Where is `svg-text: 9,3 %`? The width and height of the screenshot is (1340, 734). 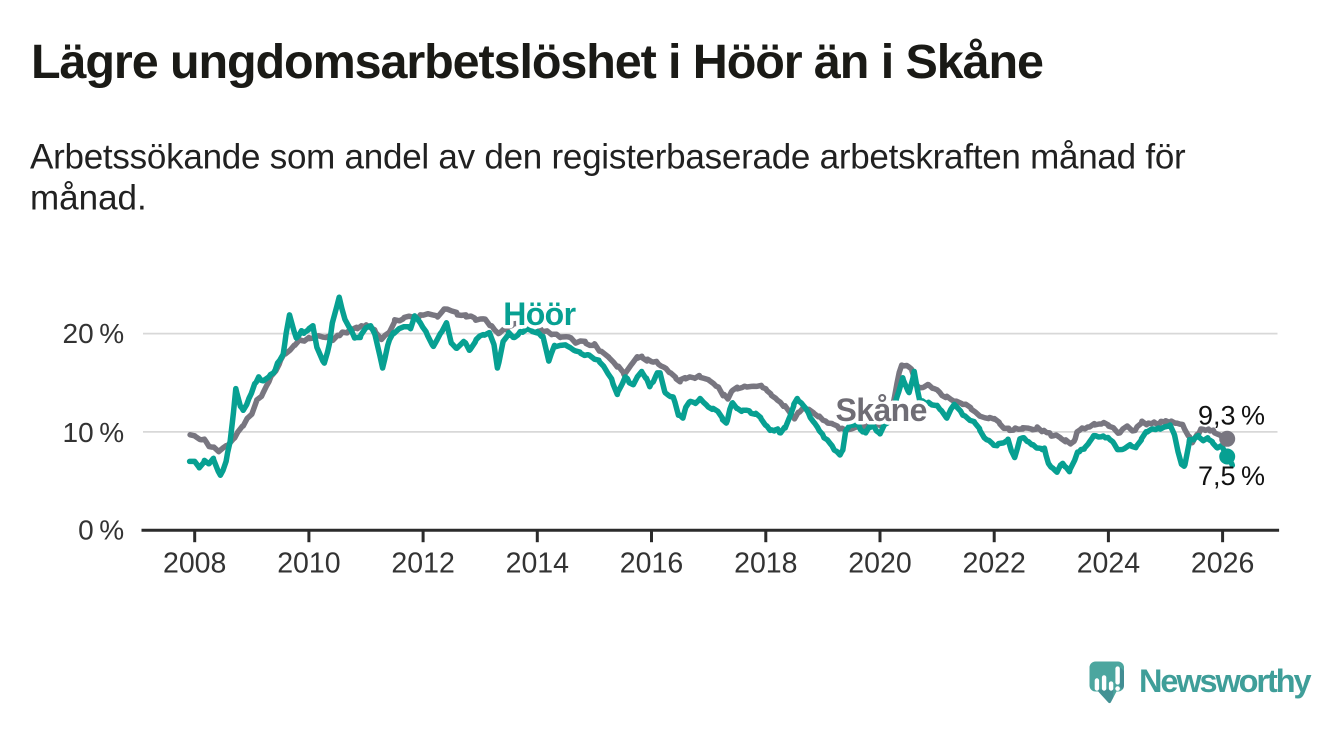 svg-text: 9,3 % is located at coordinates (1231, 415).